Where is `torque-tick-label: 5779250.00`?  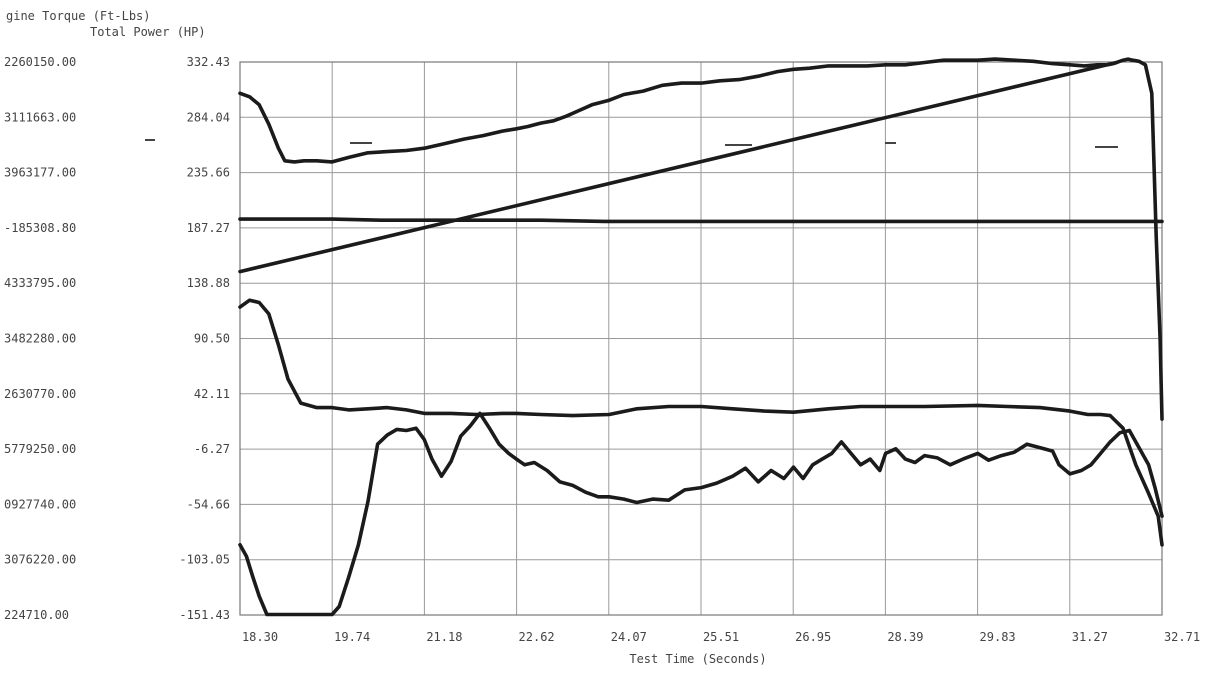
torque-tick-label: 5779250.00 is located at coordinates (40, 449).